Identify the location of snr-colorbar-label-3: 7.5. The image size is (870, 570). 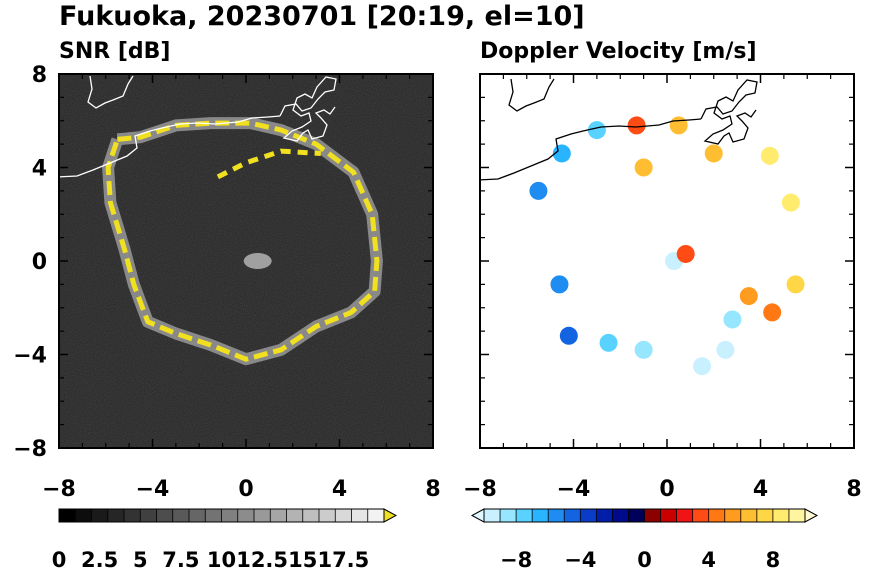
(180, 559).